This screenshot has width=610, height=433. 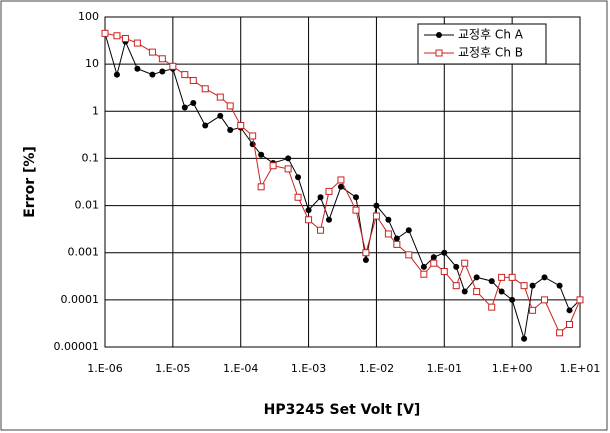 I want to click on legend-label: 교정후 Ch B, so click(x=490, y=53).